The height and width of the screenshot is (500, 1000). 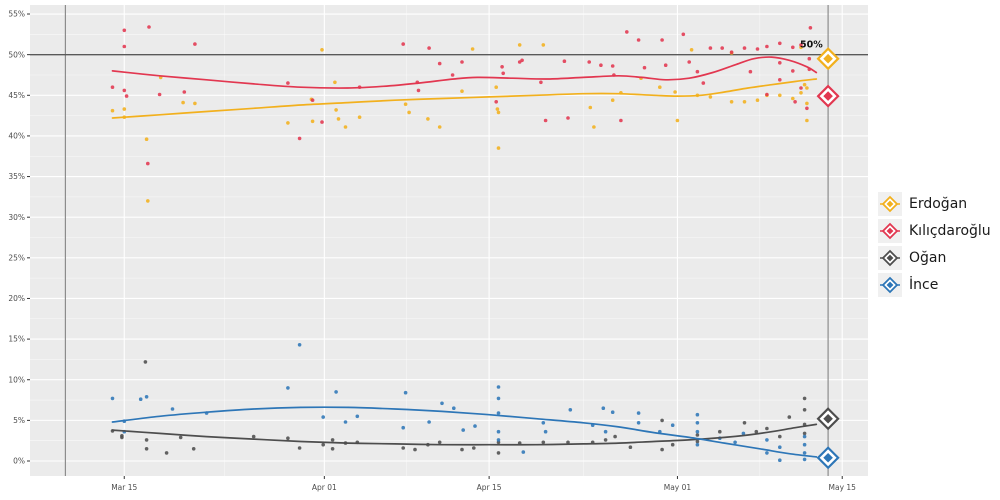 I want to click on trend-line-i̇nce, so click(x=464, y=432).